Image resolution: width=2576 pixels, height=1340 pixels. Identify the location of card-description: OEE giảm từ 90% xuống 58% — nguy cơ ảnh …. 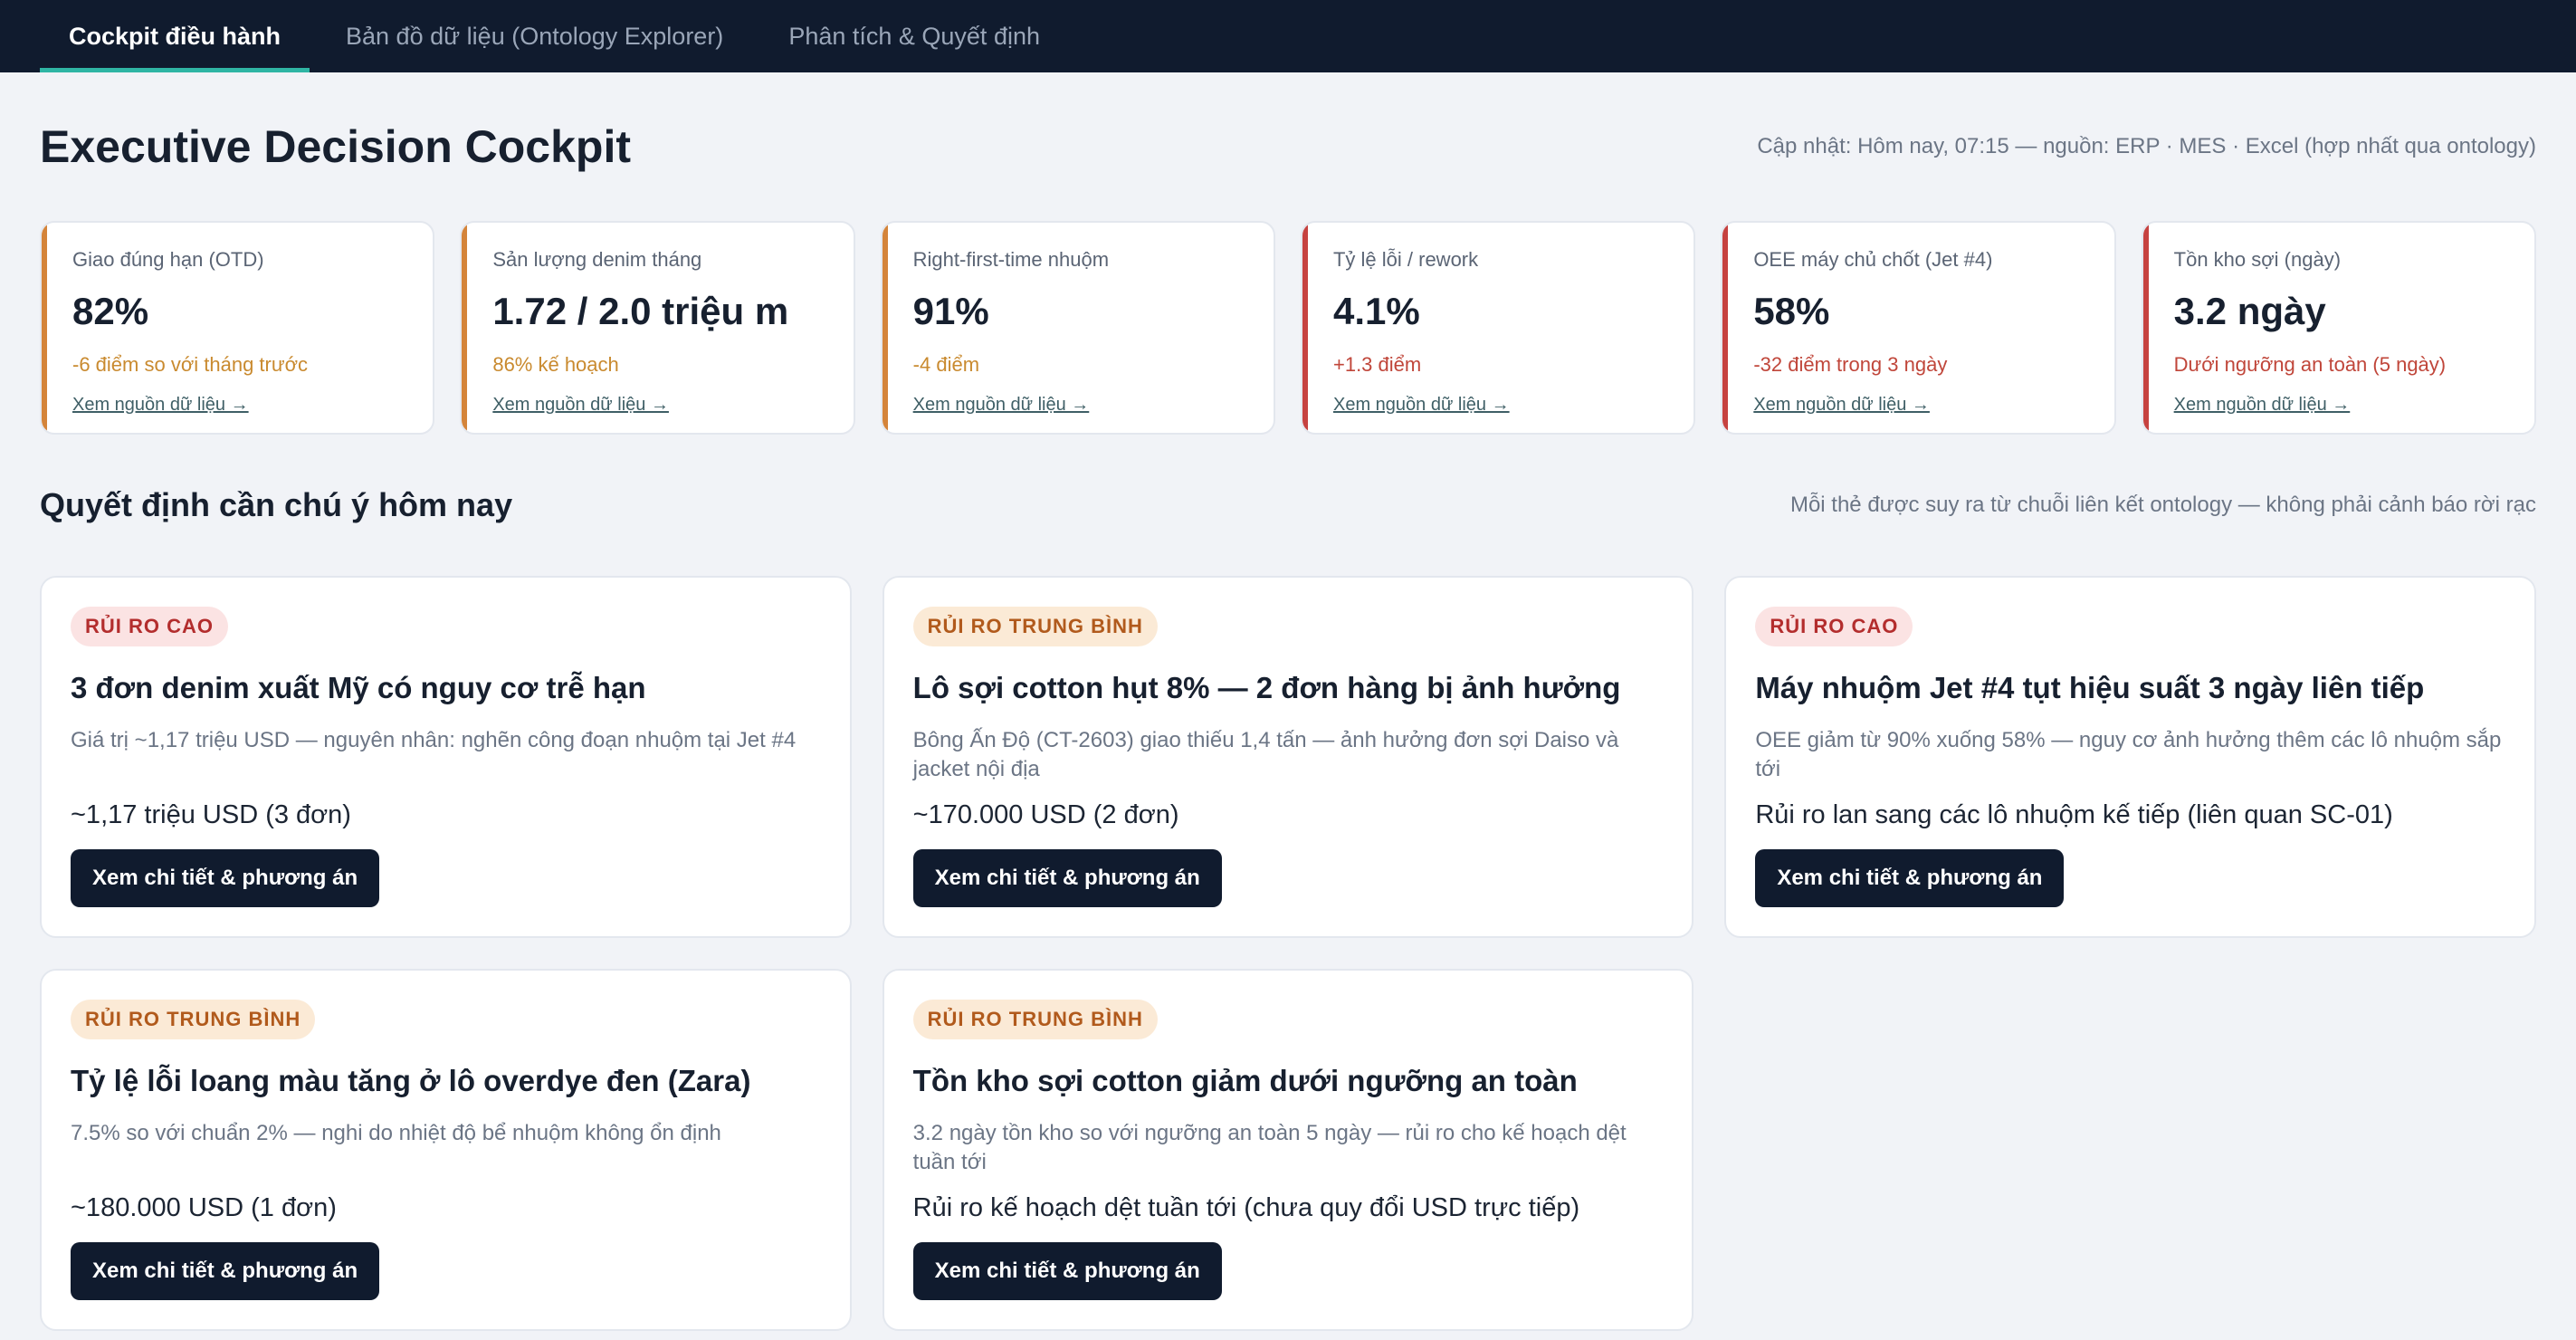
(2128, 754).